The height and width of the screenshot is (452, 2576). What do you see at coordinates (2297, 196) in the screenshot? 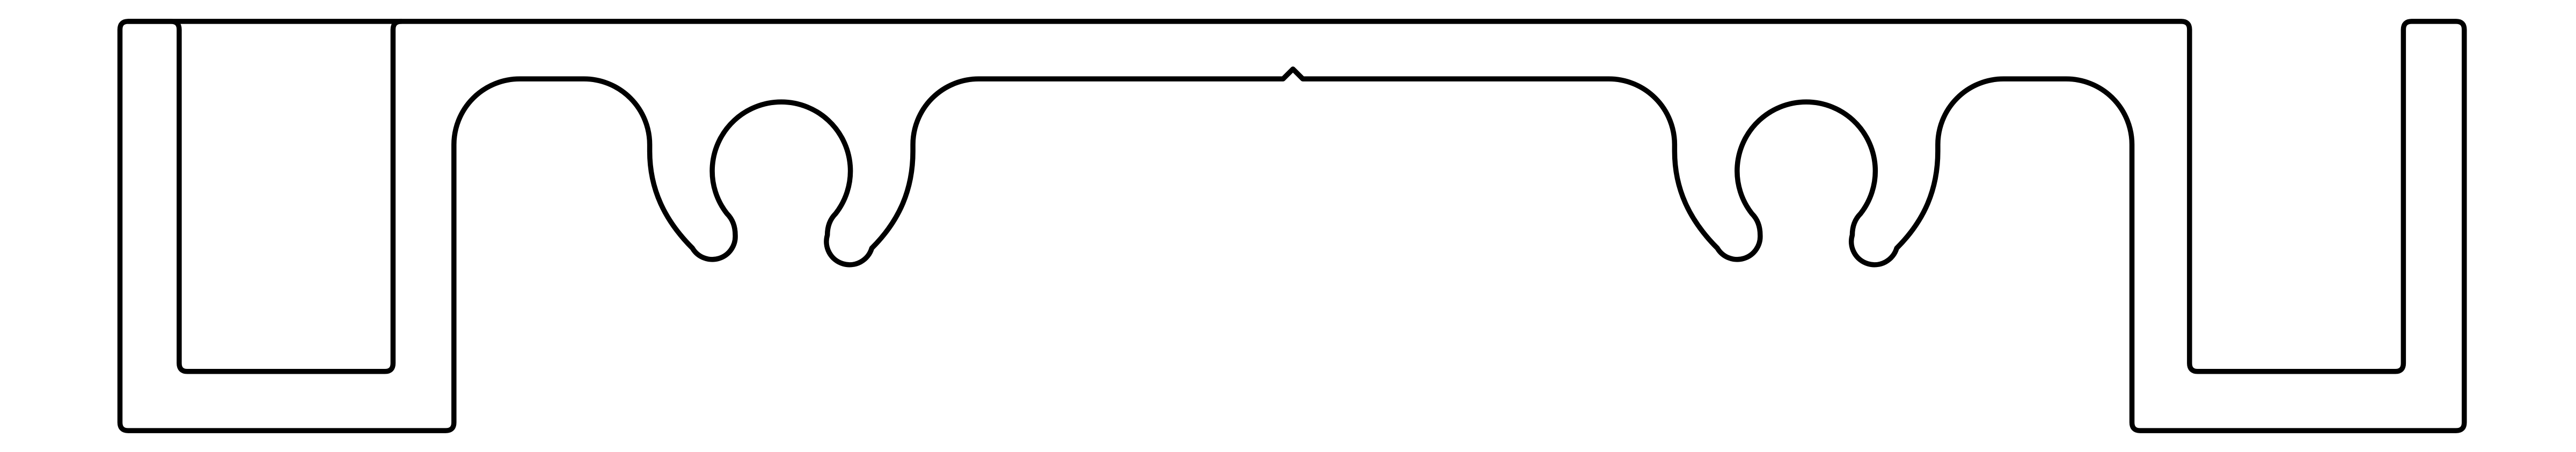
I see `right-channel-leg` at bounding box center [2297, 196].